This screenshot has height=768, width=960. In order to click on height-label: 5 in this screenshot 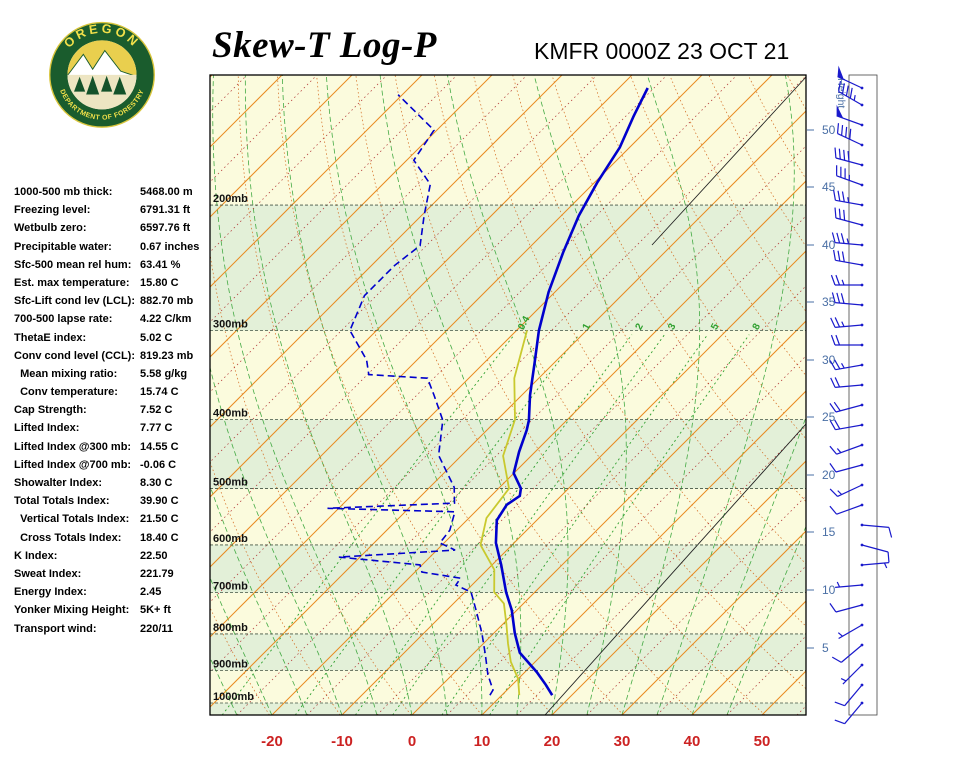, I will do `click(825, 648)`.